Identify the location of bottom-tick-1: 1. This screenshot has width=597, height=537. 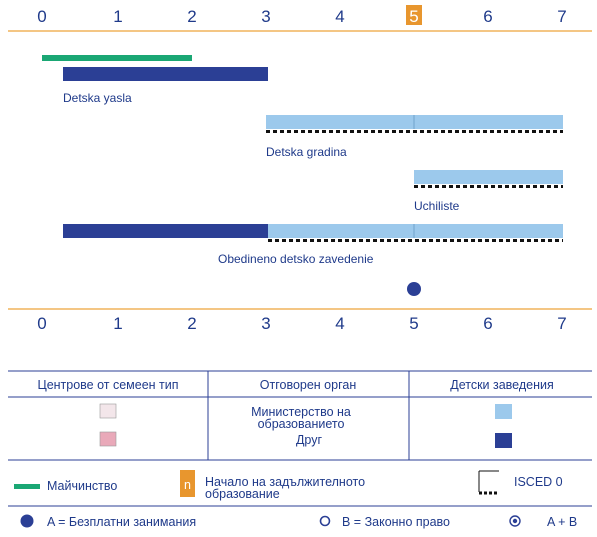
(117, 323).